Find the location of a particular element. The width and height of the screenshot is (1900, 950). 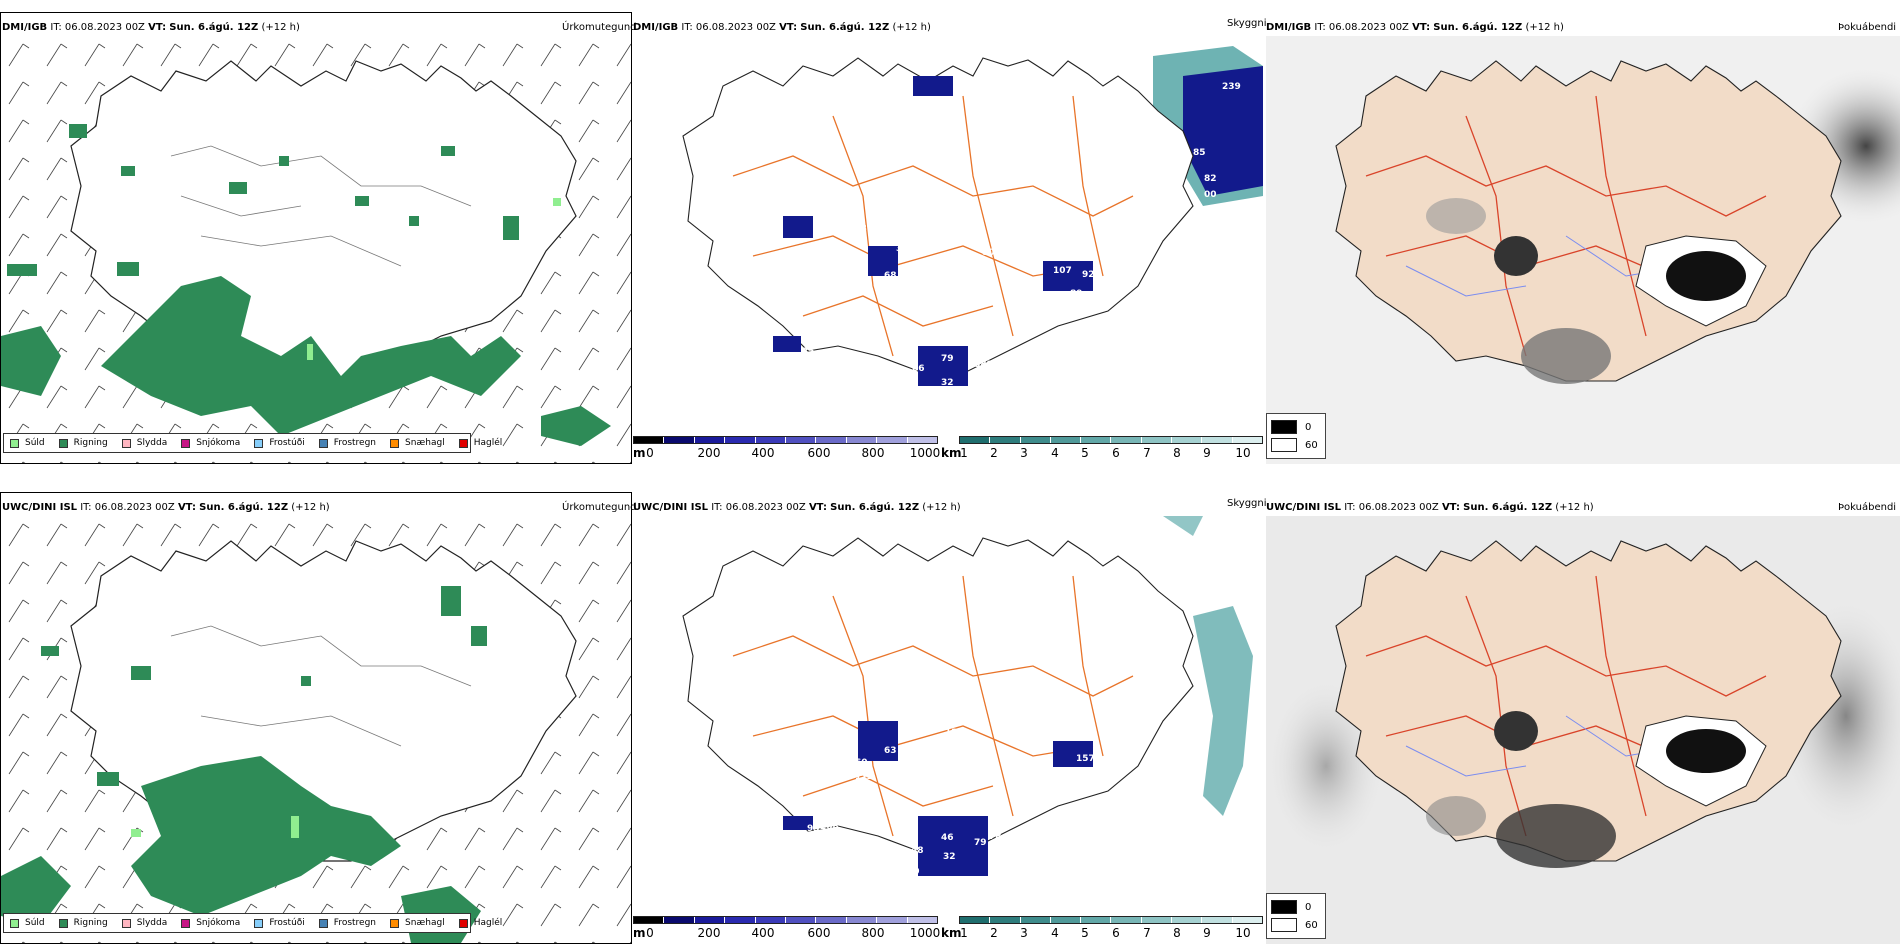

map-value-label: 66 is located at coordinates (918, 369).